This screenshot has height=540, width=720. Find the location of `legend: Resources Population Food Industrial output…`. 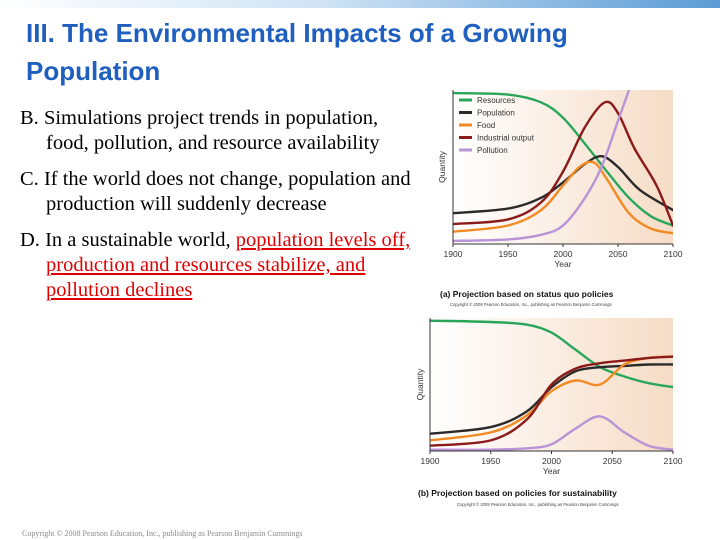

legend: Resources Population Food Industrial output… is located at coordinates (497, 125).